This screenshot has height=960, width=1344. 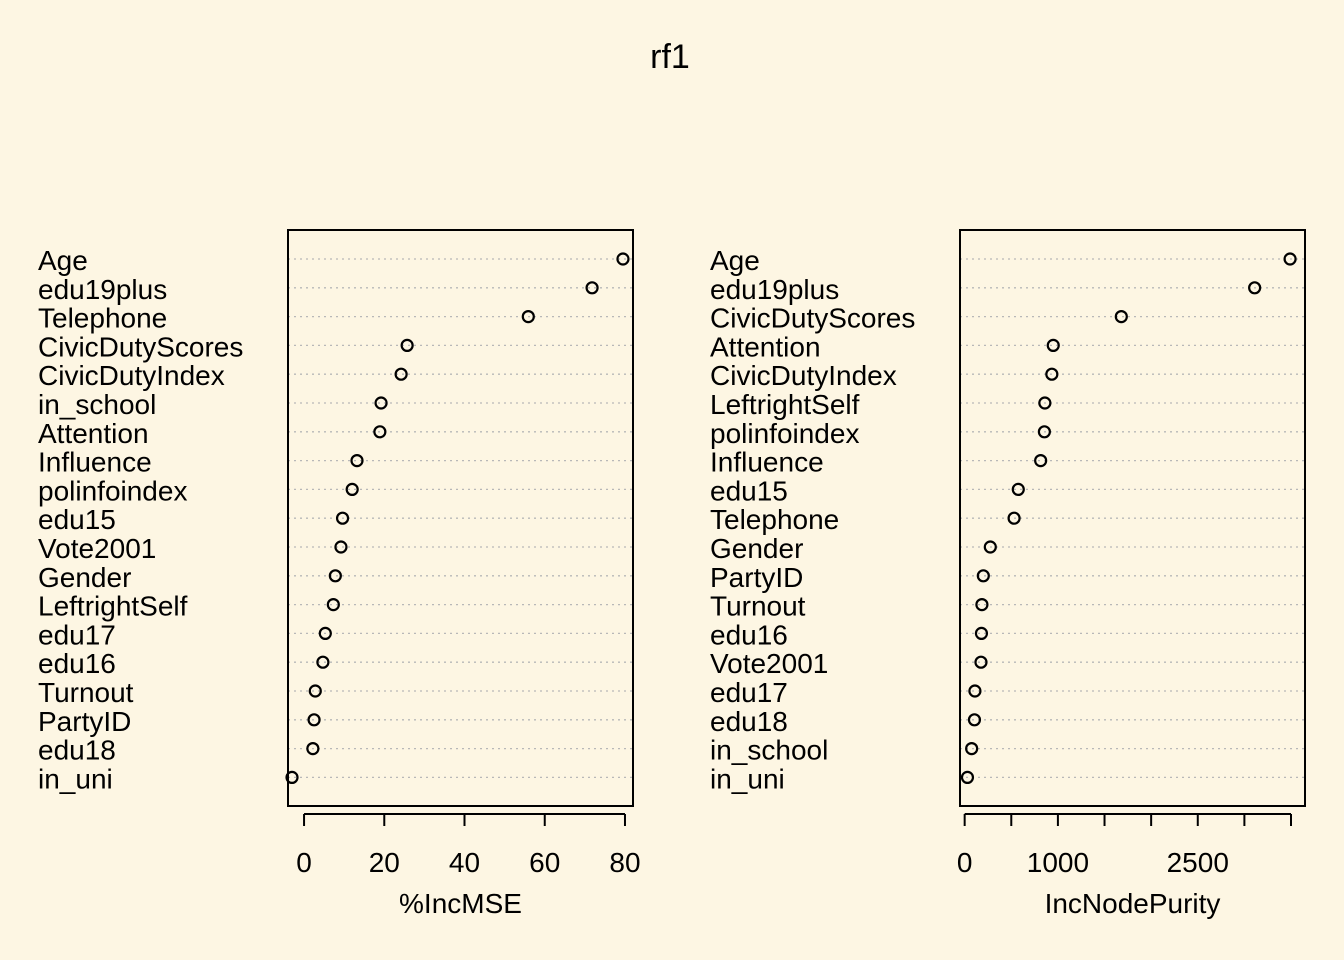 I want to click on x-tick-label: 40, so click(x=464, y=862).